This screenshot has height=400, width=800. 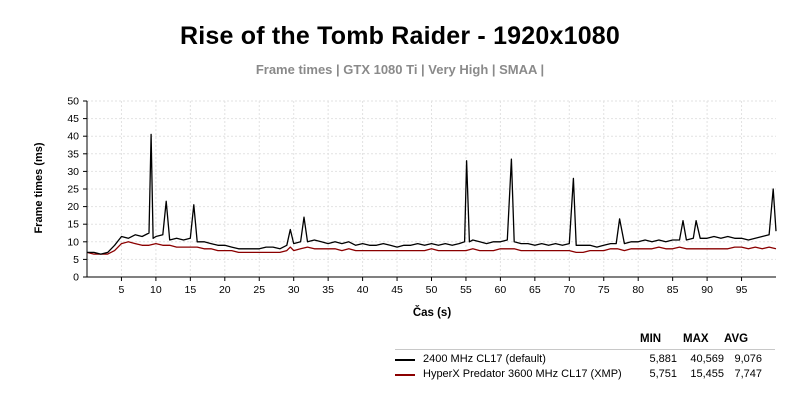 I want to click on x-tick-label-25: 25, so click(x=259, y=290).